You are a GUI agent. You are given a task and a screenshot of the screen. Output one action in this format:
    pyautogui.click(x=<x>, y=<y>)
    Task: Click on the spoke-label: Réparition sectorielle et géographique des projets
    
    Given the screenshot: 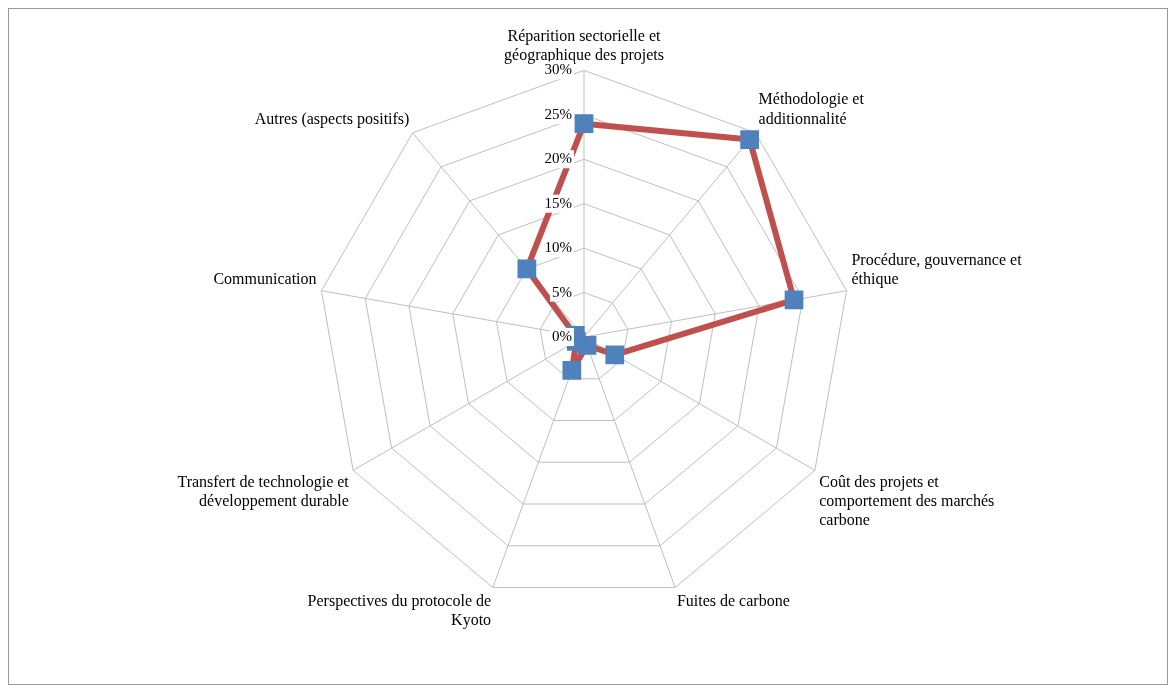 What is the action you would take?
    pyautogui.click(x=584, y=45)
    